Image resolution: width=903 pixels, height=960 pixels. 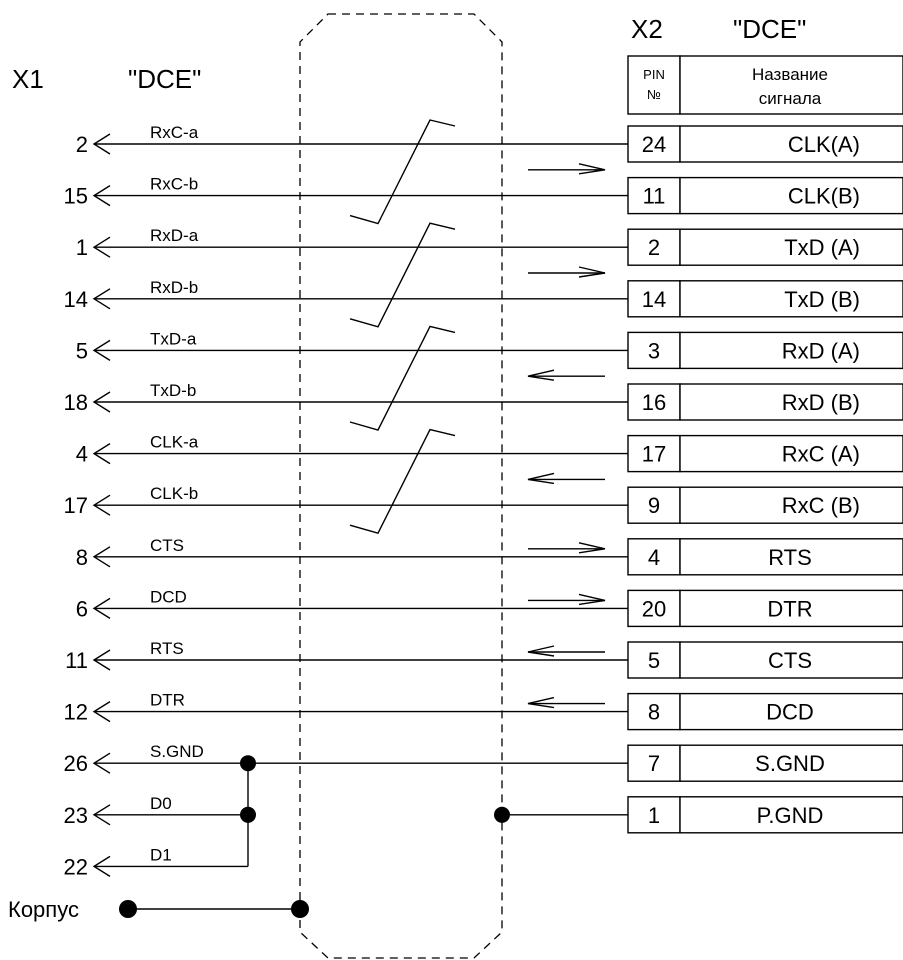 I want to click on x2-type: "DCE", so click(x=769, y=29).